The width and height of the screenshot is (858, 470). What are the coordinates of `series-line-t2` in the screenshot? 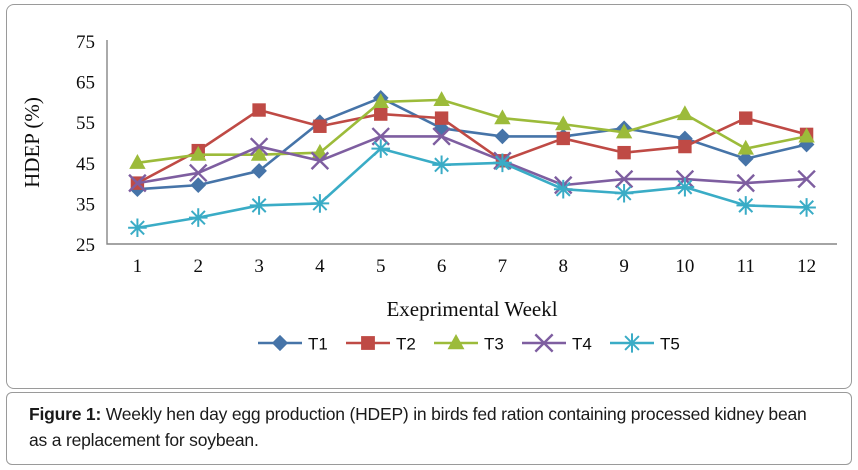 It's located at (472, 146).